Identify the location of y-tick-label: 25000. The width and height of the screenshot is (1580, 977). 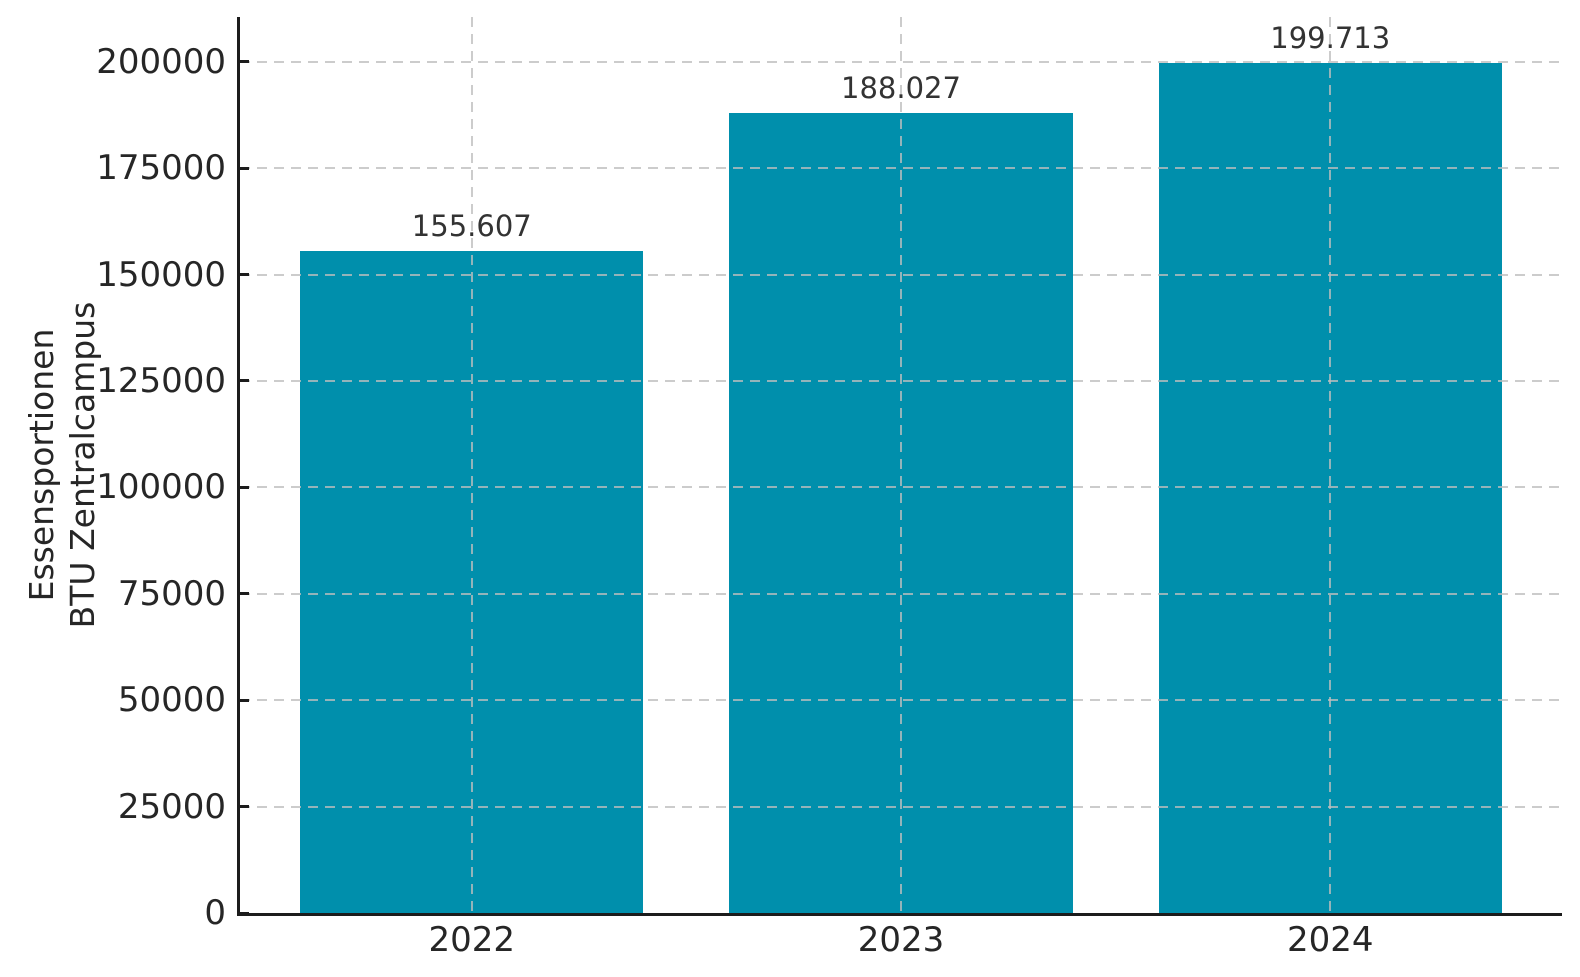
(171, 806).